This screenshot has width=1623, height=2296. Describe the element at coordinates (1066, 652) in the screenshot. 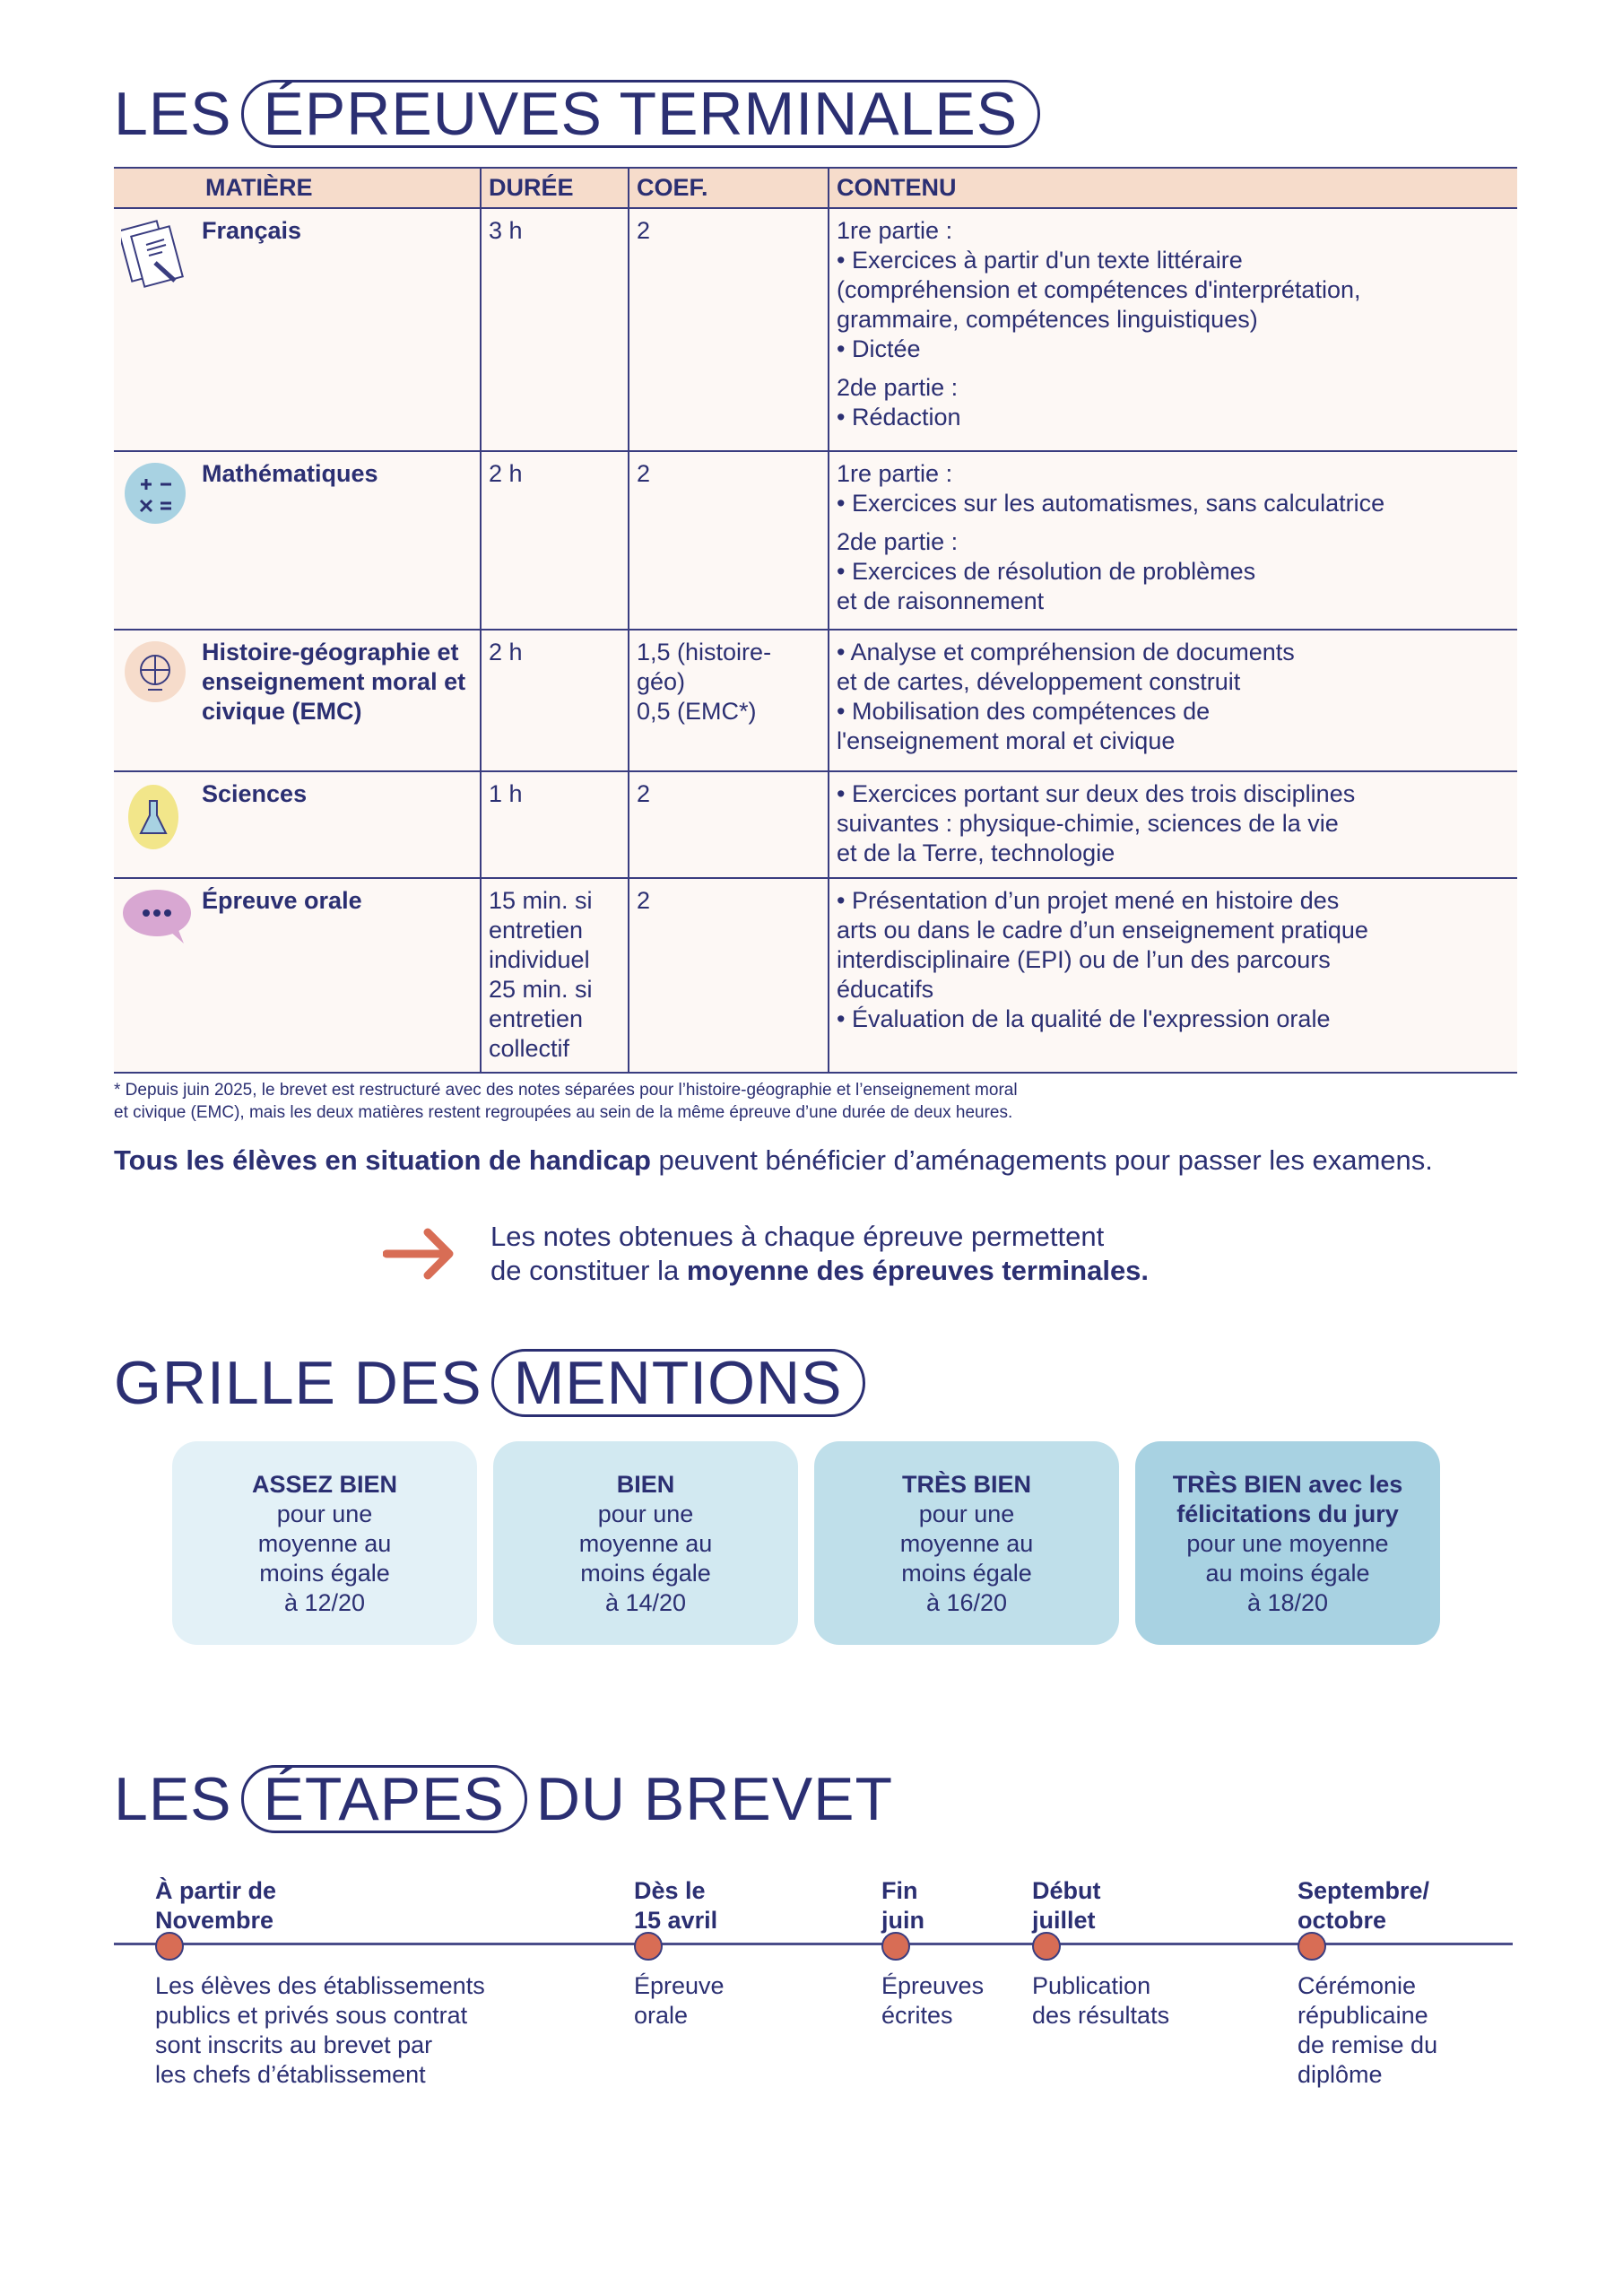

I see `content-line: • Analyse et compréhension de documents` at that location.